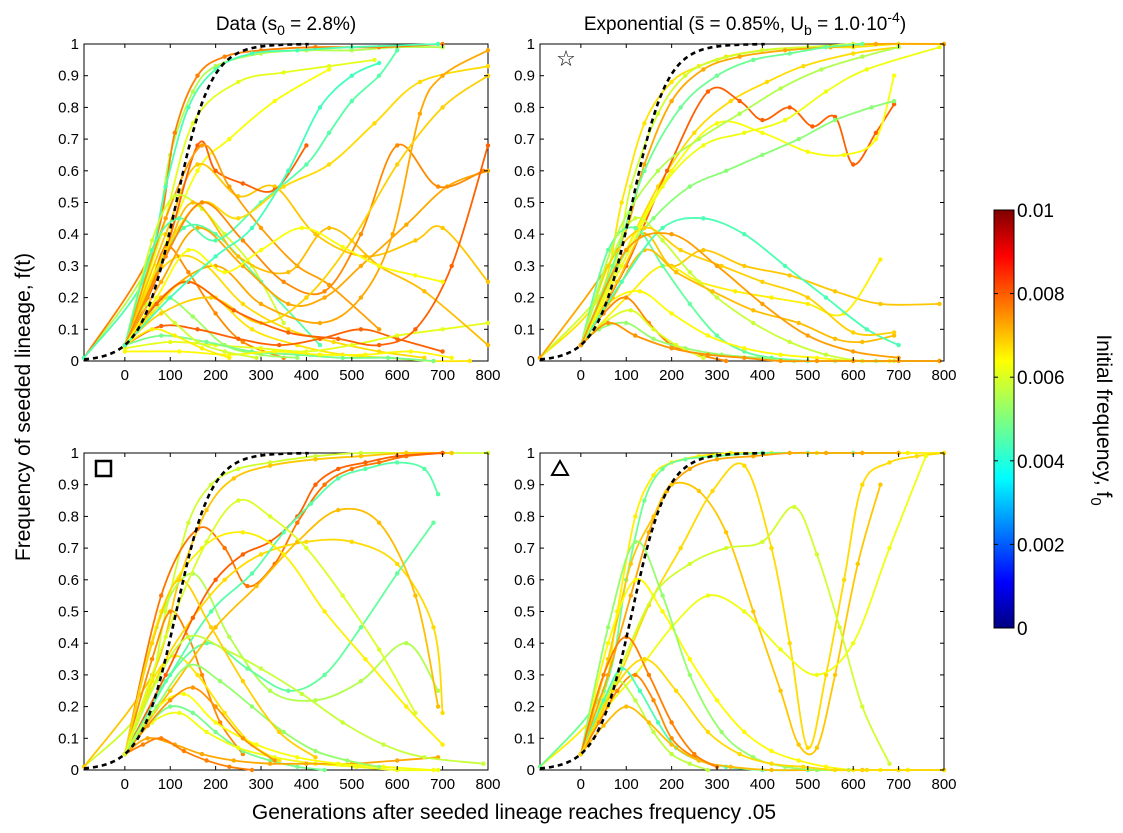 The height and width of the screenshot is (833, 1123). I want to click on colorbar, so click(1004, 419).